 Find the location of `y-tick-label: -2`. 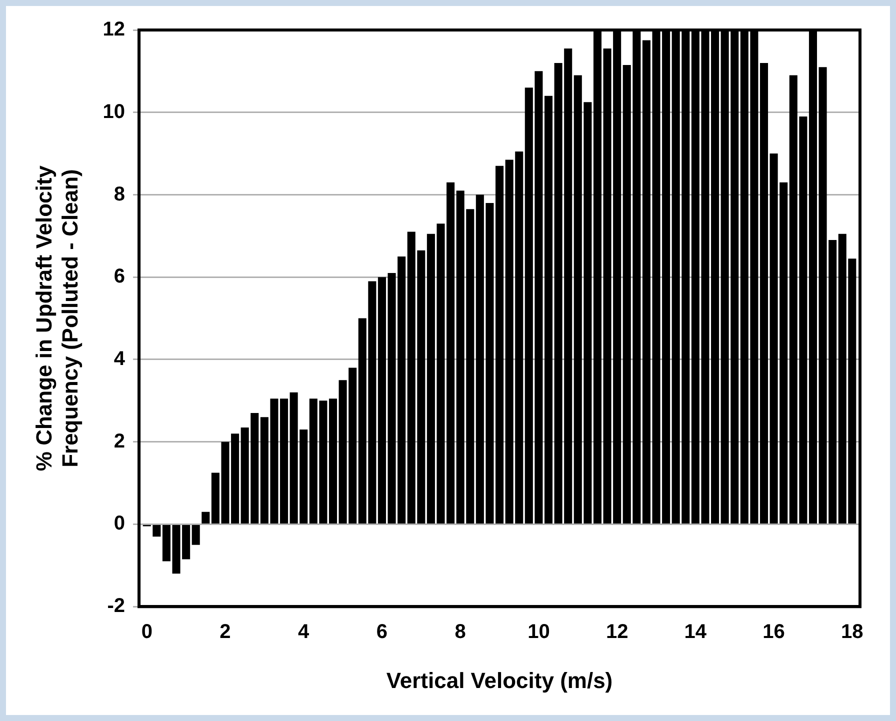

y-tick-label: -2 is located at coordinates (116, 606).